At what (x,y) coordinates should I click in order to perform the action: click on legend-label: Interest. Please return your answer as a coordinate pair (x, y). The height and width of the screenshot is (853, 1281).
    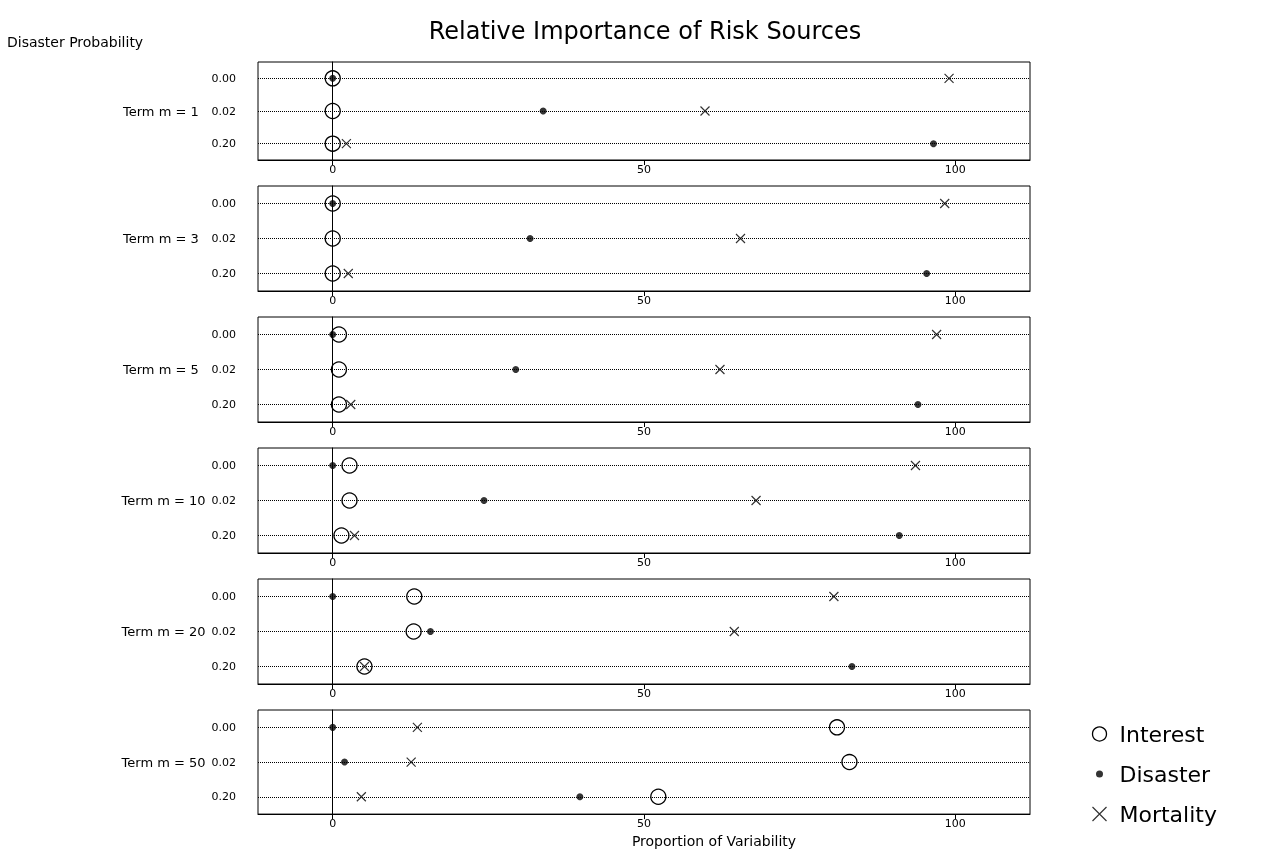
    Looking at the image, I should click on (1162, 734).